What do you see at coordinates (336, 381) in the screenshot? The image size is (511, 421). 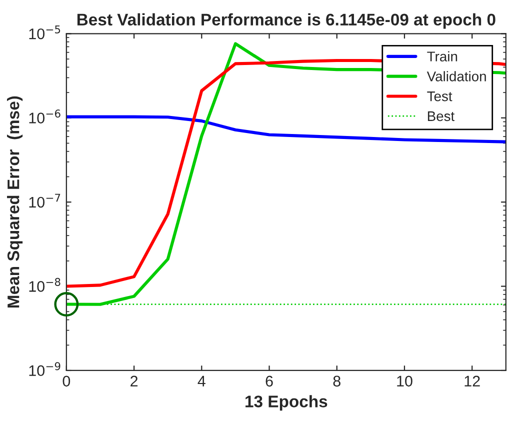 I see `x-tick-label: 8` at bounding box center [336, 381].